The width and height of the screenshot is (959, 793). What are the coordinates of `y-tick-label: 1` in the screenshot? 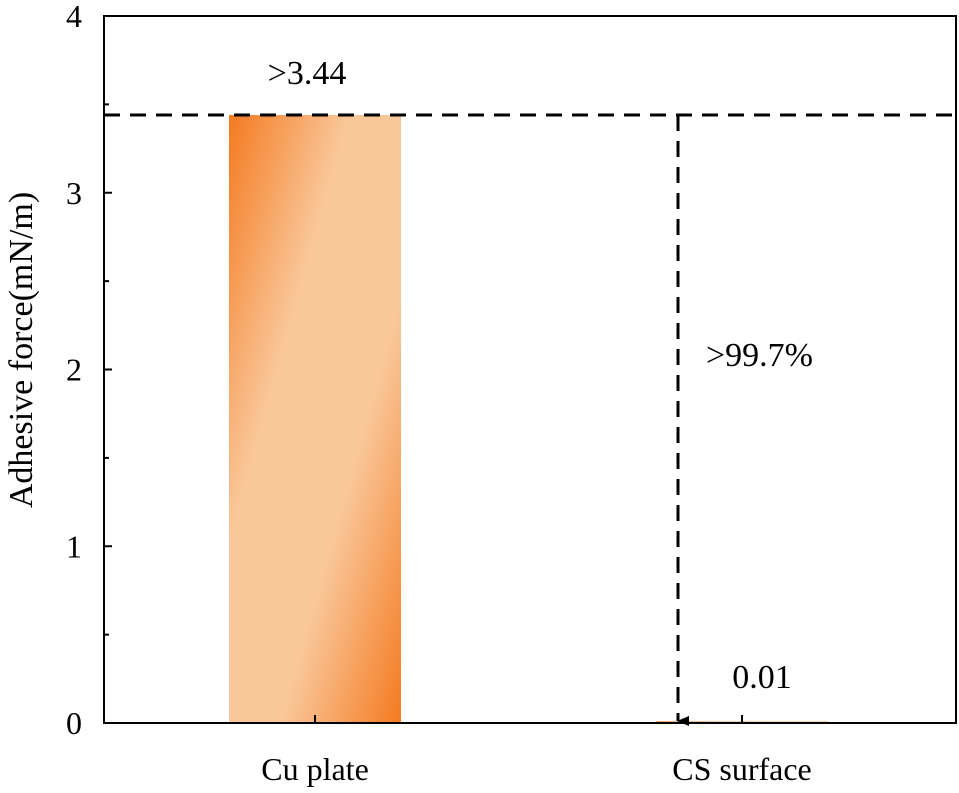 It's located at (74, 546).